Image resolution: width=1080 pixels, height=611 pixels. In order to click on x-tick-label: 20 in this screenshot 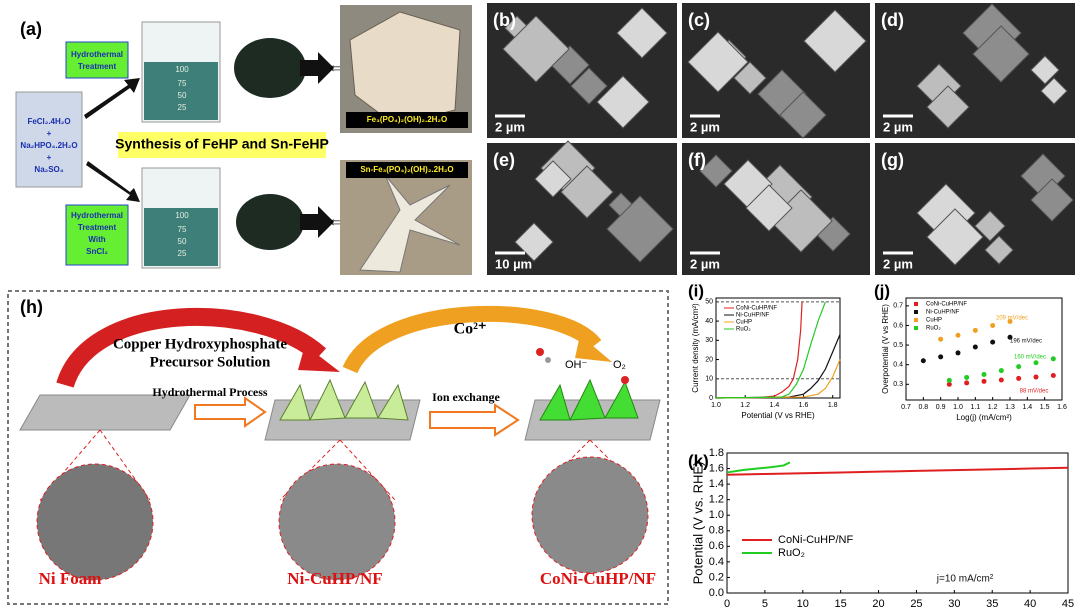, I will do `click(878, 604)`.